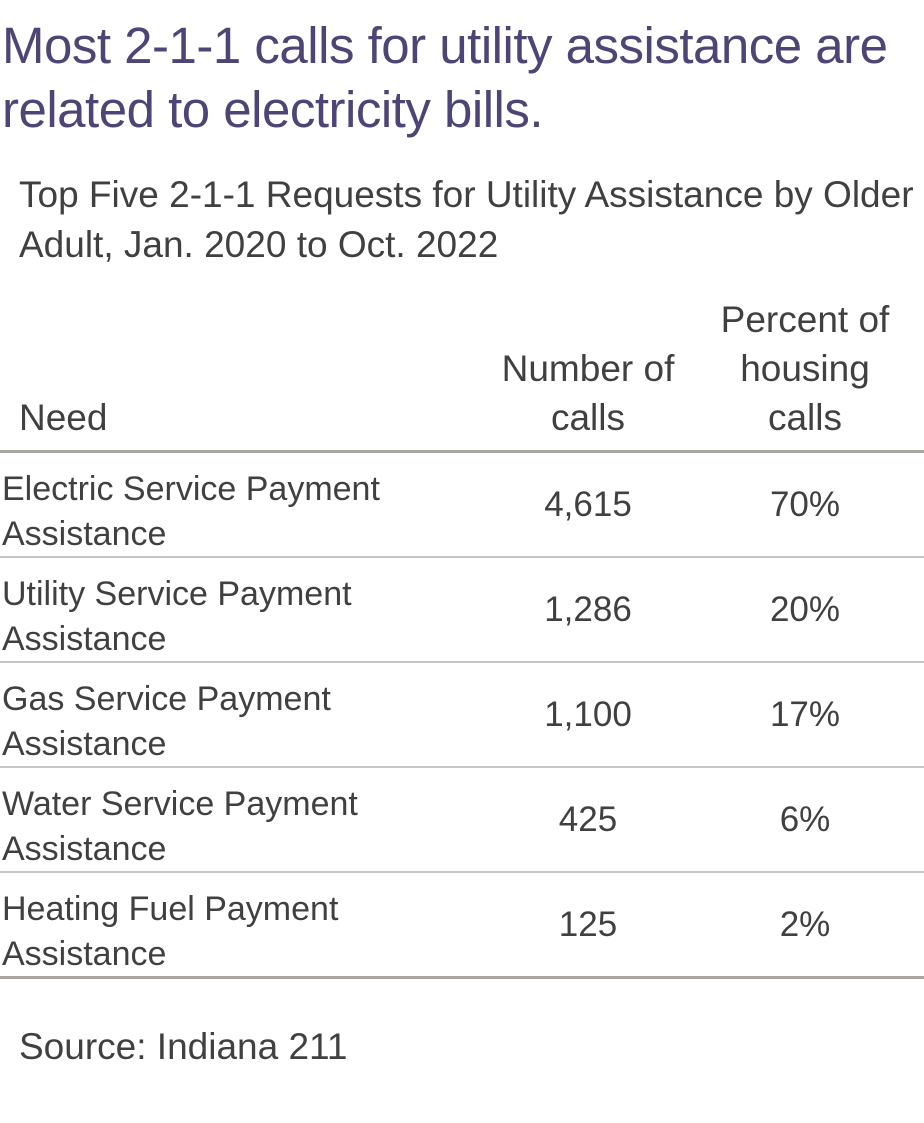 The width and height of the screenshot is (924, 1123). I want to click on column-header-need: Need, so click(63, 417).